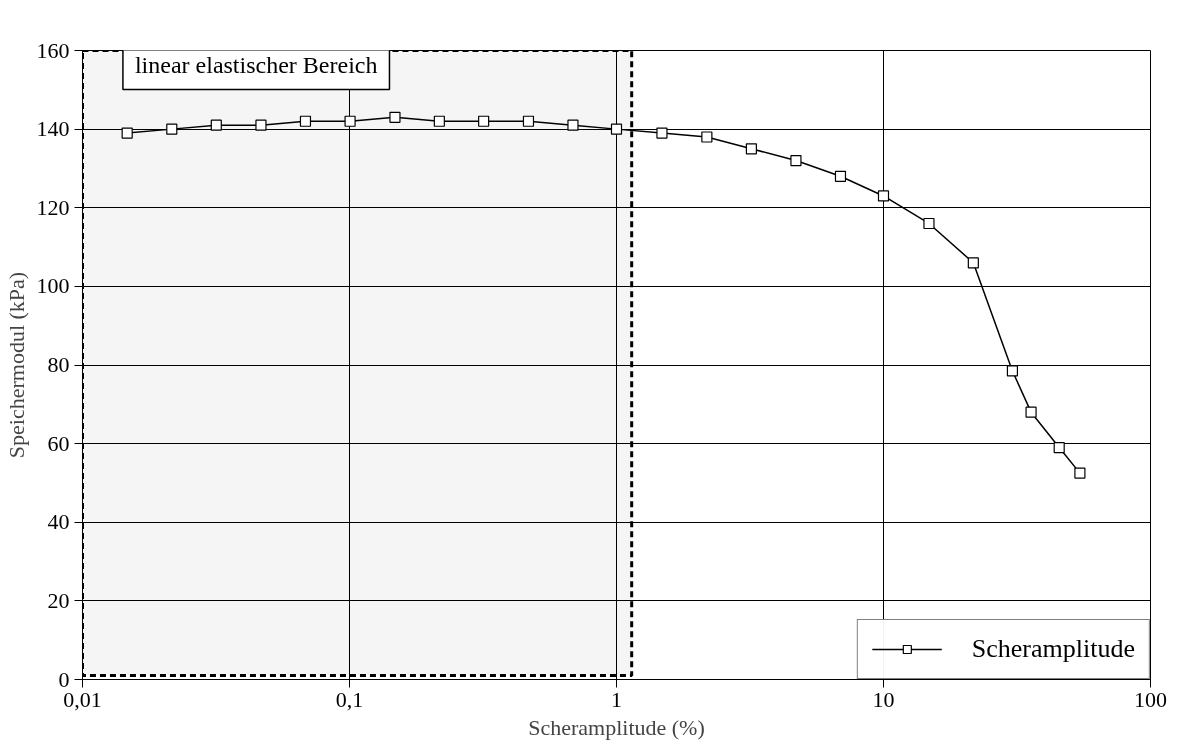 The width and height of the screenshot is (1180, 742). Describe the element at coordinates (58, 600) in the screenshot. I see `y-tick-label: 20` at that location.